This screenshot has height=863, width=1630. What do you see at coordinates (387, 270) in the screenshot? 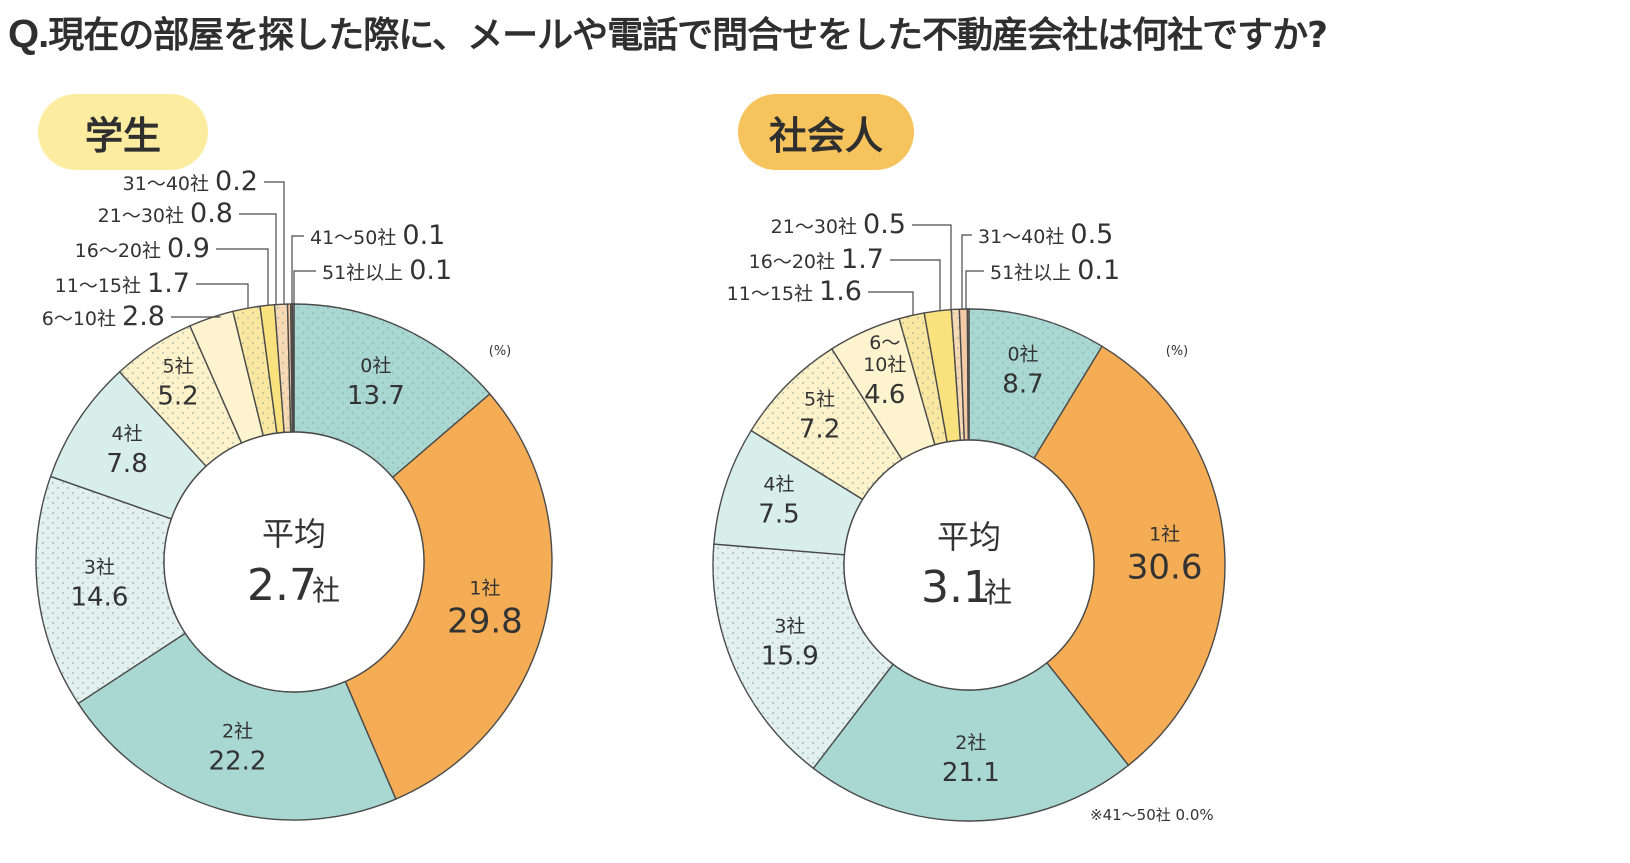
I see `student-callout-51shaplus: 51社以上 0.1` at bounding box center [387, 270].